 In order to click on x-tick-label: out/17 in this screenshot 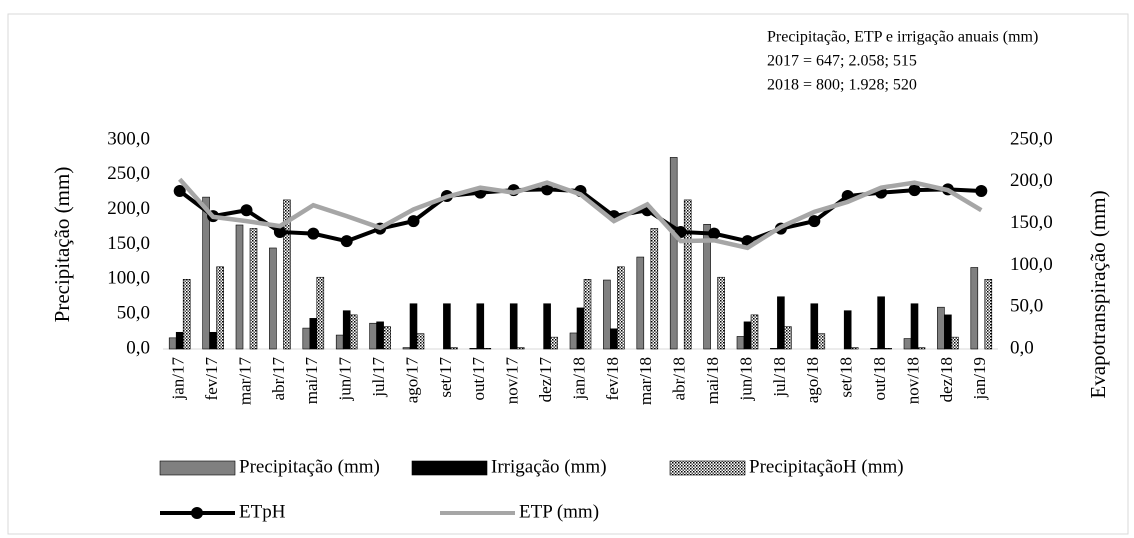, I will do `click(478, 379)`.